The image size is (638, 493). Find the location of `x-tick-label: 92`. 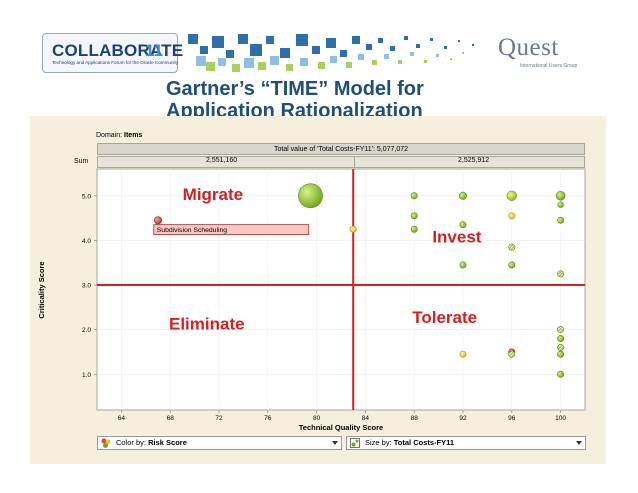

x-tick-label: 92 is located at coordinates (463, 418).